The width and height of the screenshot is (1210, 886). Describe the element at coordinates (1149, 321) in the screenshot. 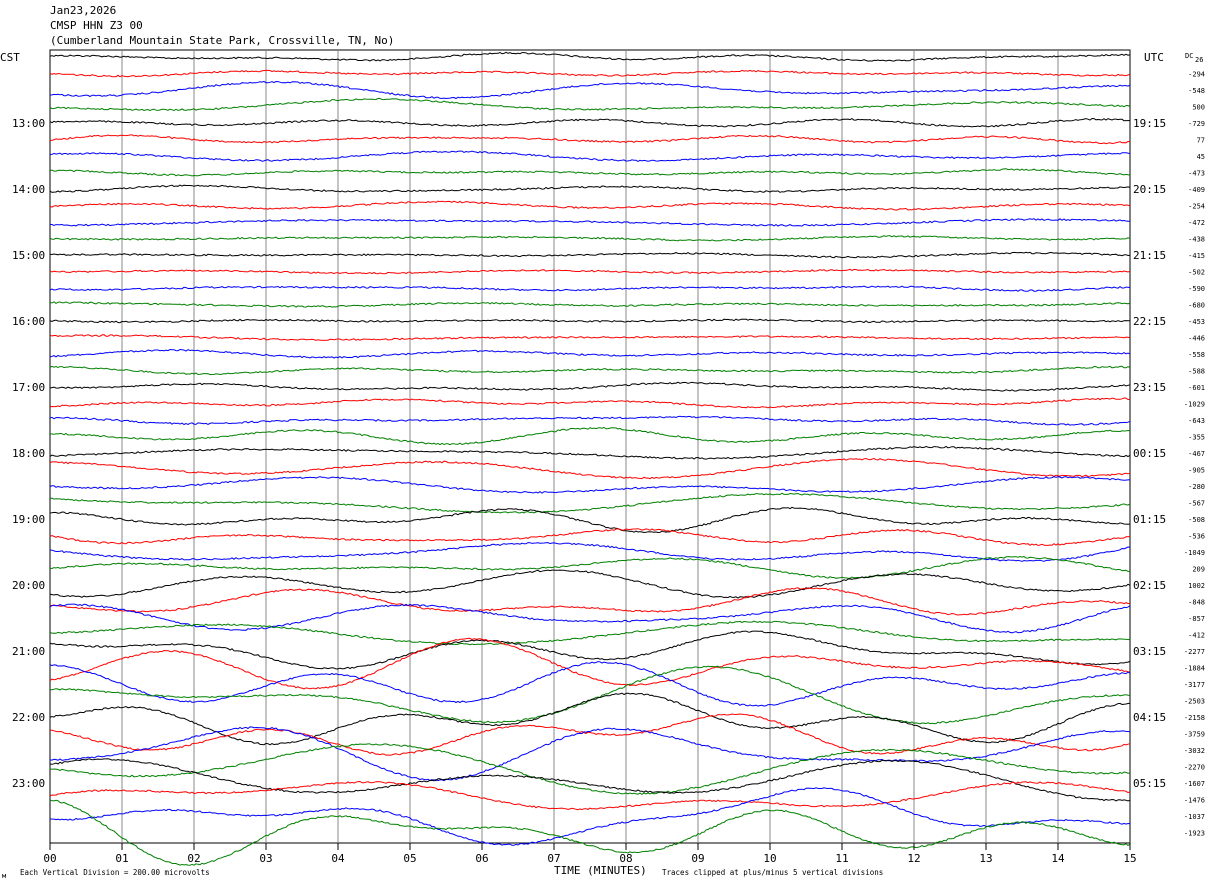

I see `utc-hour-label: 22:15` at that location.